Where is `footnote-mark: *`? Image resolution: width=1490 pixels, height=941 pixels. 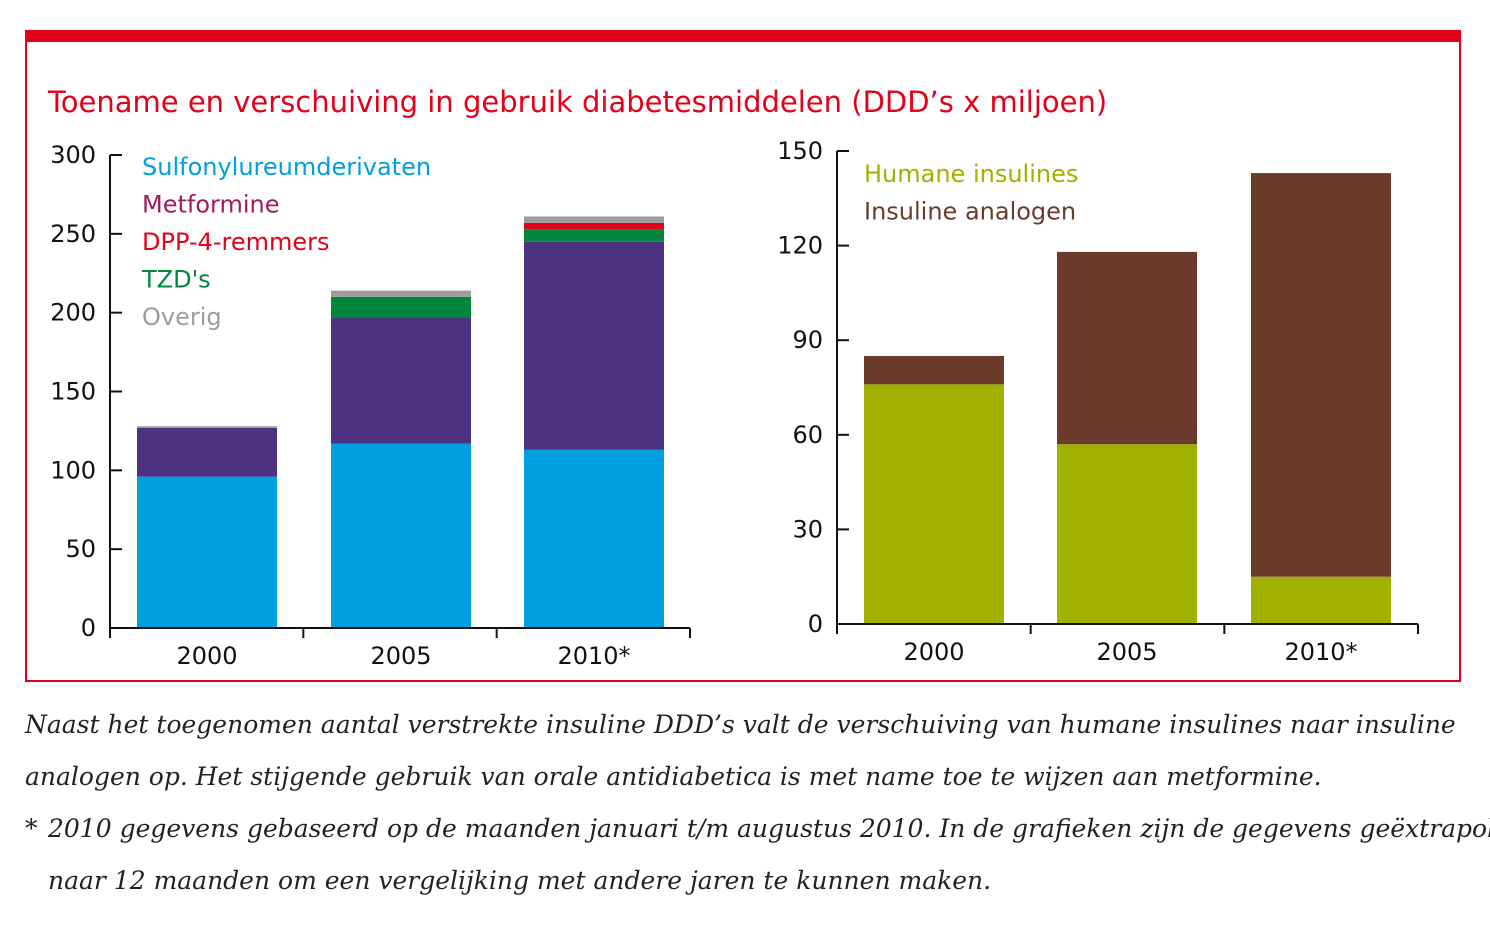
footnote-mark: * is located at coordinates (31, 828).